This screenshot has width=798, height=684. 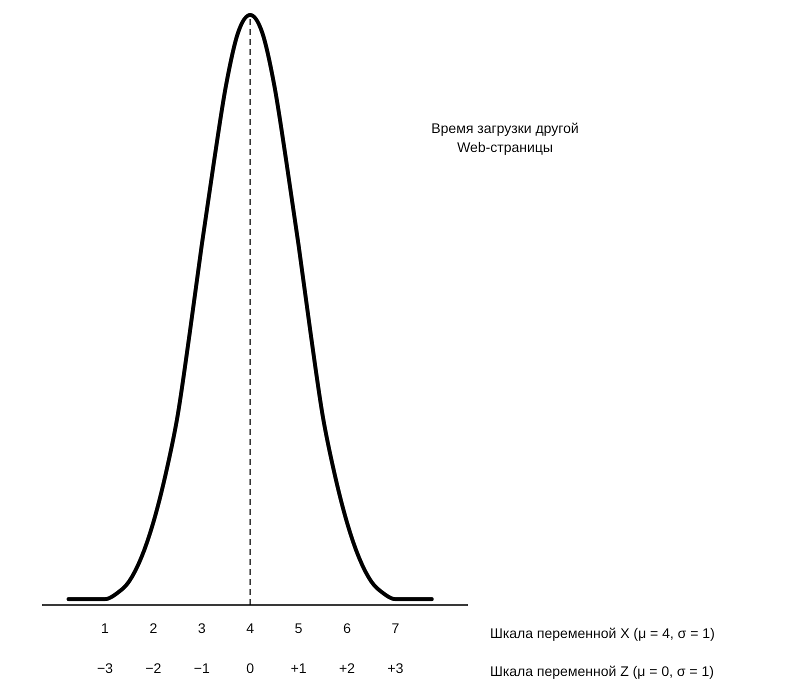 What do you see at coordinates (298, 628) in the screenshot?
I see `x-tick-label: 5` at bounding box center [298, 628].